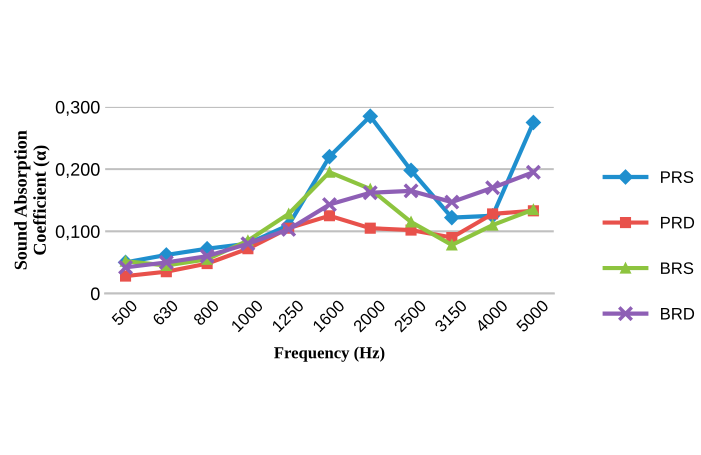 This screenshot has width=701, height=455. What do you see at coordinates (206, 312) in the screenshot?
I see `x-tick-label: 800` at bounding box center [206, 312].